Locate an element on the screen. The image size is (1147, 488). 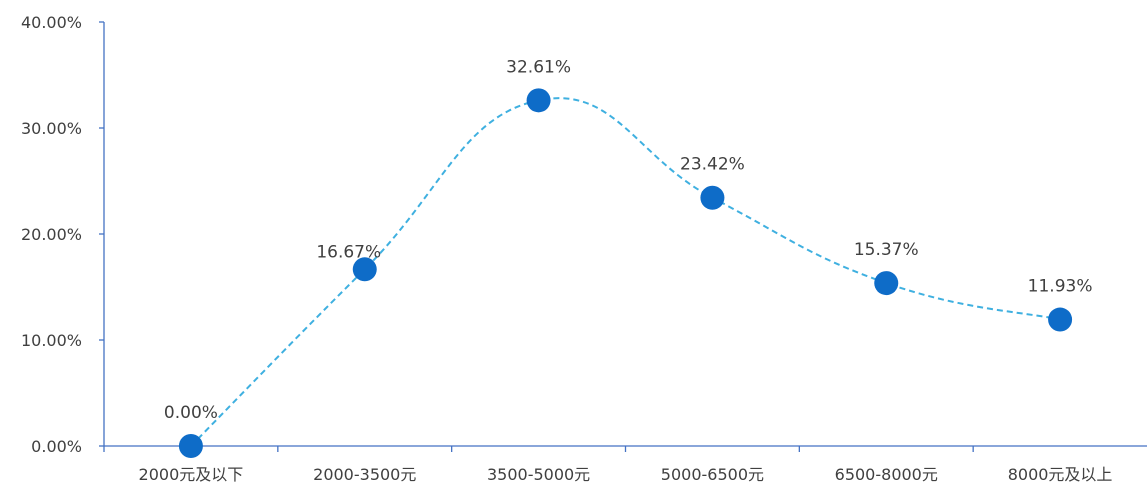
data-label: 23.42% is located at coordinates (712, 165).